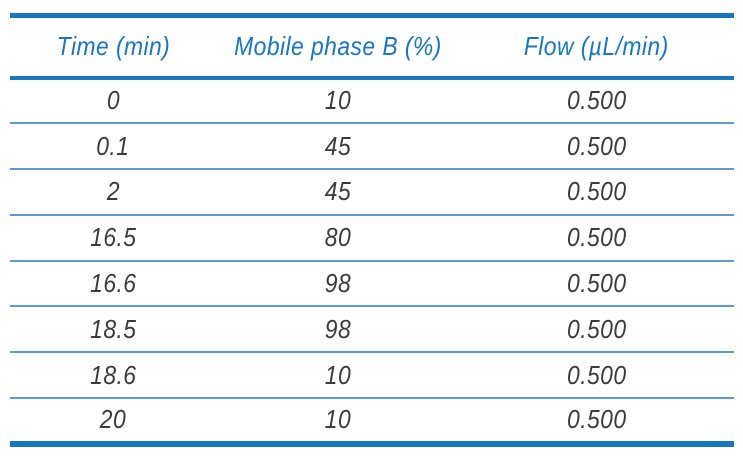 This screenshot has width=743, height=469. I want to click on table-row: 20 10 0.500, so click(372, 420).